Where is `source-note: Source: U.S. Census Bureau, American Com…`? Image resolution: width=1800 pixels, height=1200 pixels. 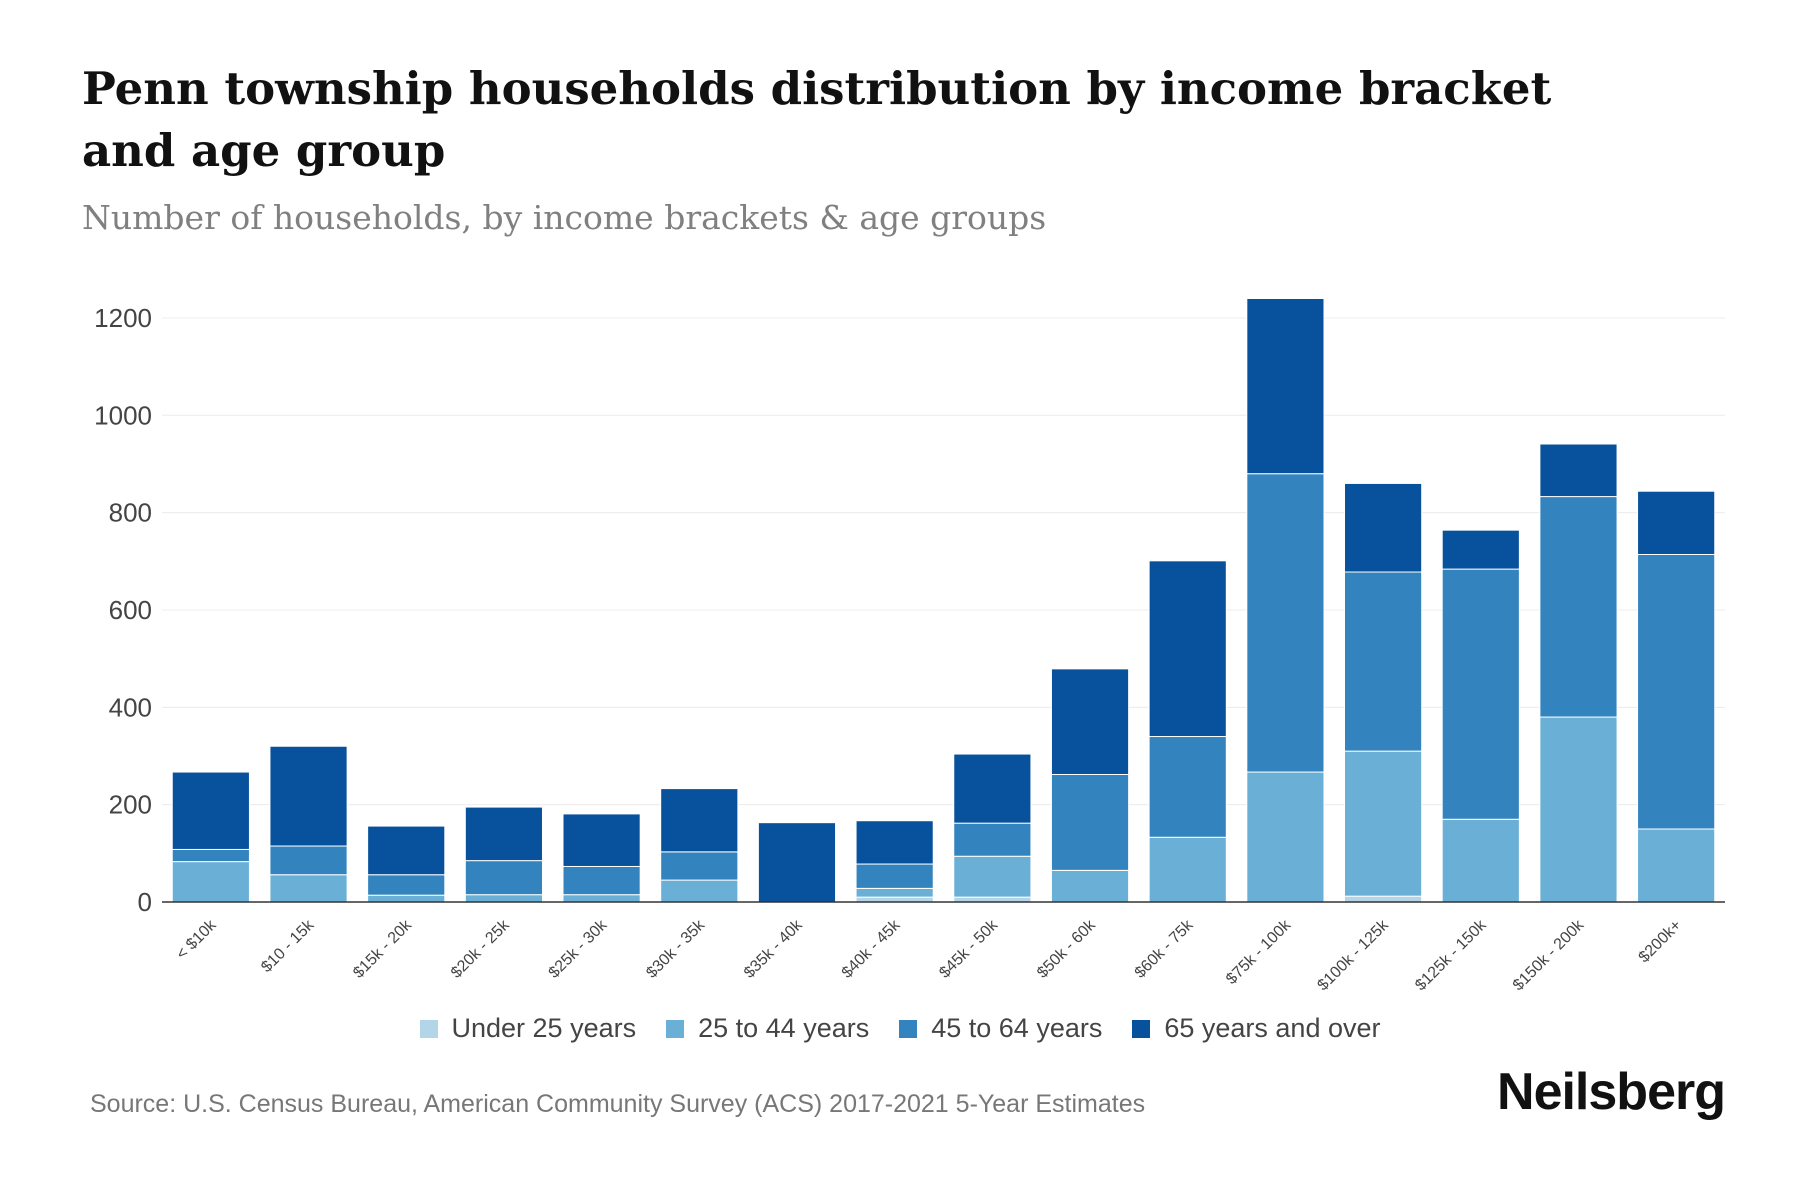
source-note: Source: U.S. Census Bureau, American Com… is located at coordinates (618, 1104).